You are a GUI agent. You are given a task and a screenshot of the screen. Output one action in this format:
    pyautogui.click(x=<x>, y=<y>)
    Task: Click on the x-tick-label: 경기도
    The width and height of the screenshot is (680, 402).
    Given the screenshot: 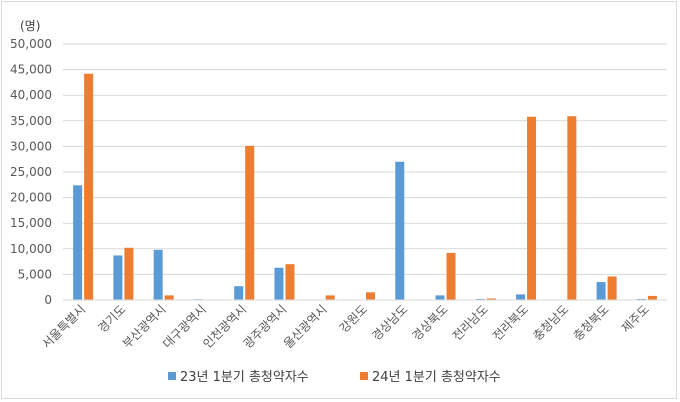 What is the action you would take?
    pyautogui.click(x=111, y=318)
    